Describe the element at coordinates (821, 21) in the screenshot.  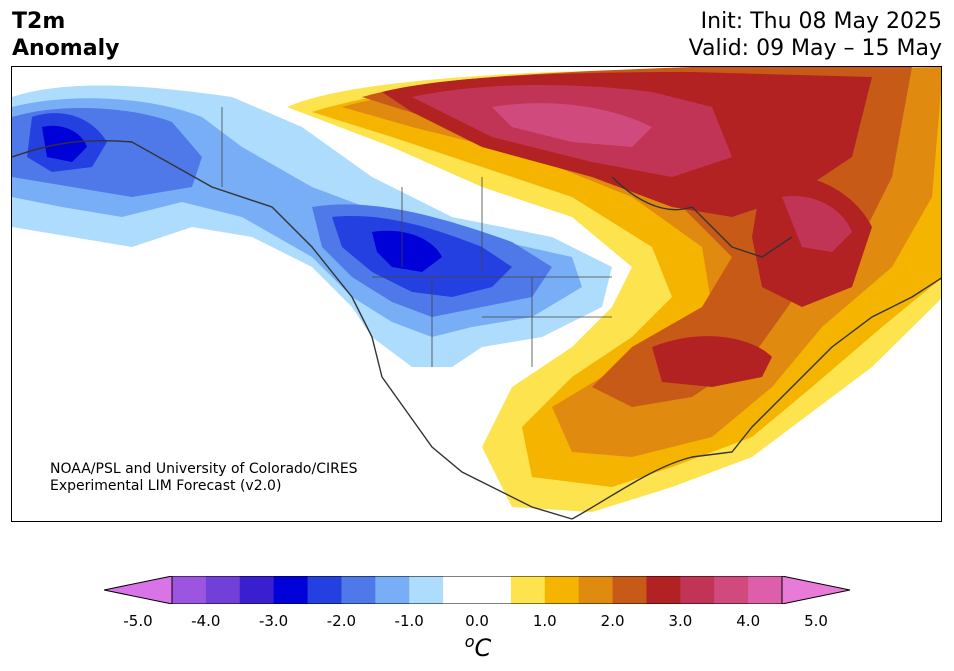
I see `init-date: Init: Thu 08 May 2025` at that location.